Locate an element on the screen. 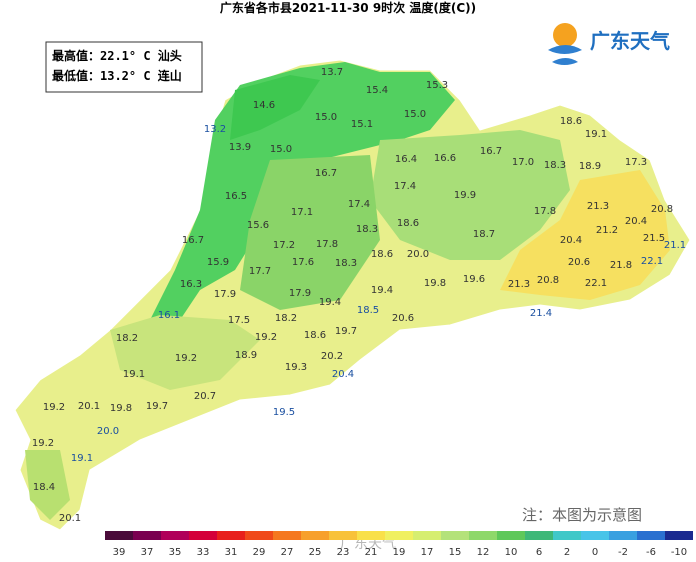 The image size is (696, 562). station-value: 17.2 is located at coordinates (284, 245).